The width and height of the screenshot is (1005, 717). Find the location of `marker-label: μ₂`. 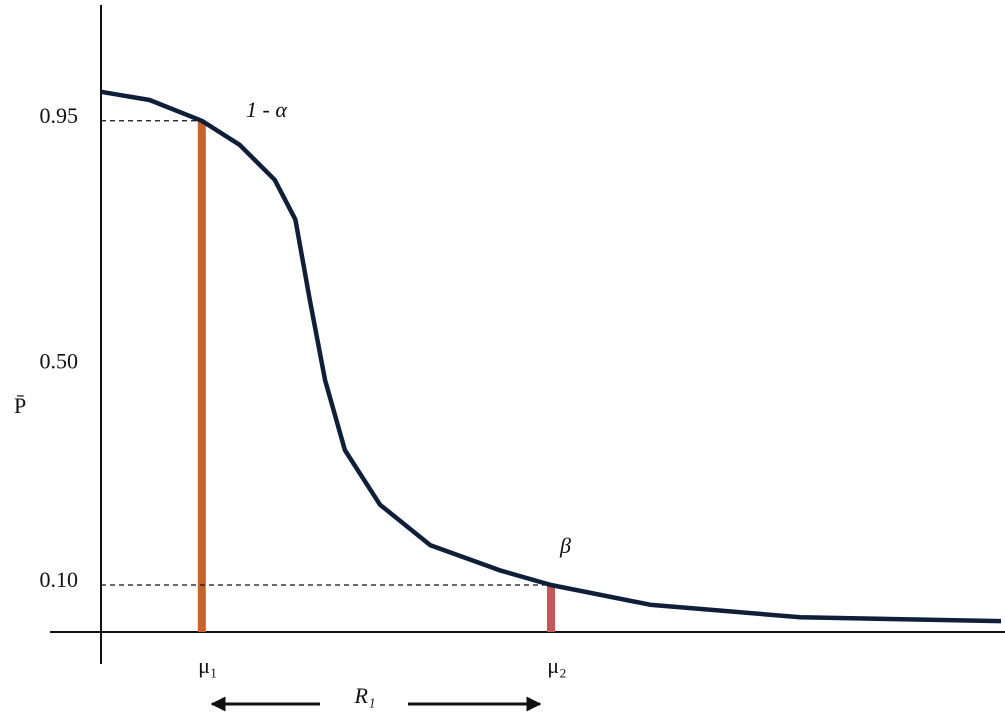

marker-label: μ₂ is located at coordinates (556, 665).